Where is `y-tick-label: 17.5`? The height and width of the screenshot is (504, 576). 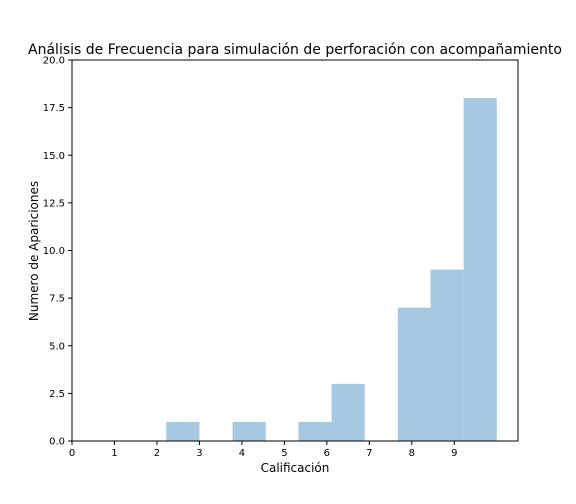
y-tick-label: 17.5 is located at coordinates (54, 108).